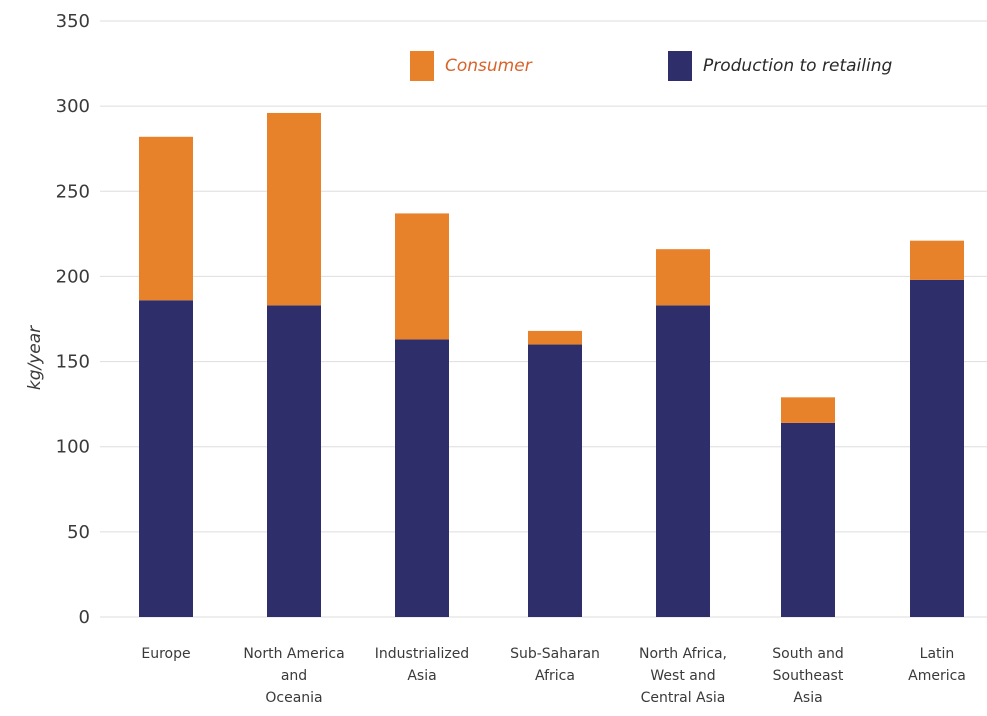  Describe the element at coordinates (422, 654) in the screenshot. I see `x-category-label-line: Industrialized` at that location.